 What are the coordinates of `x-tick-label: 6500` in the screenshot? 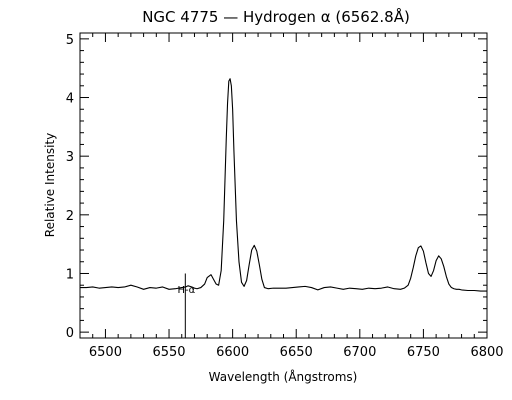 It's located at (105, 352).